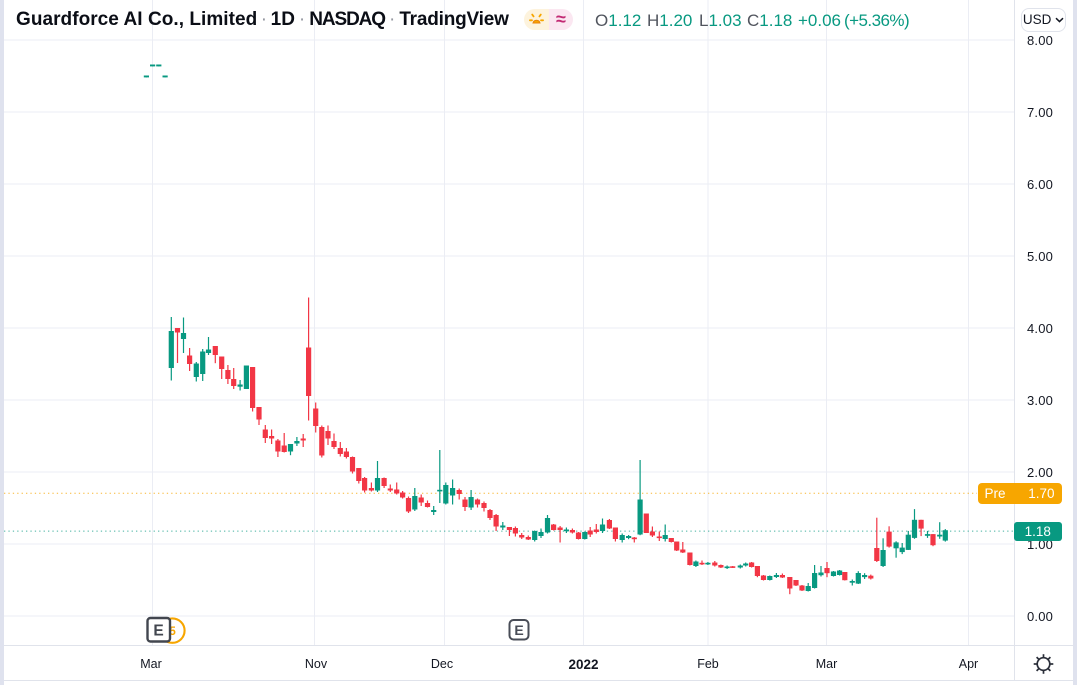 This screenshot has height=685, width=1077. I want to click on svg-text: 5, so click(172, 632).